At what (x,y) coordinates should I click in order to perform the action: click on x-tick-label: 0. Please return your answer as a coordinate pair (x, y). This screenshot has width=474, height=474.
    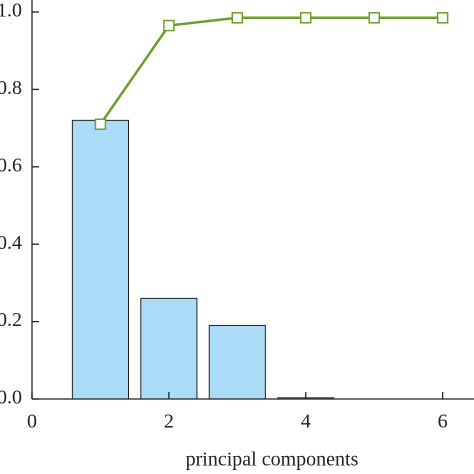
    Looking at the image, I should click on (32, 422).